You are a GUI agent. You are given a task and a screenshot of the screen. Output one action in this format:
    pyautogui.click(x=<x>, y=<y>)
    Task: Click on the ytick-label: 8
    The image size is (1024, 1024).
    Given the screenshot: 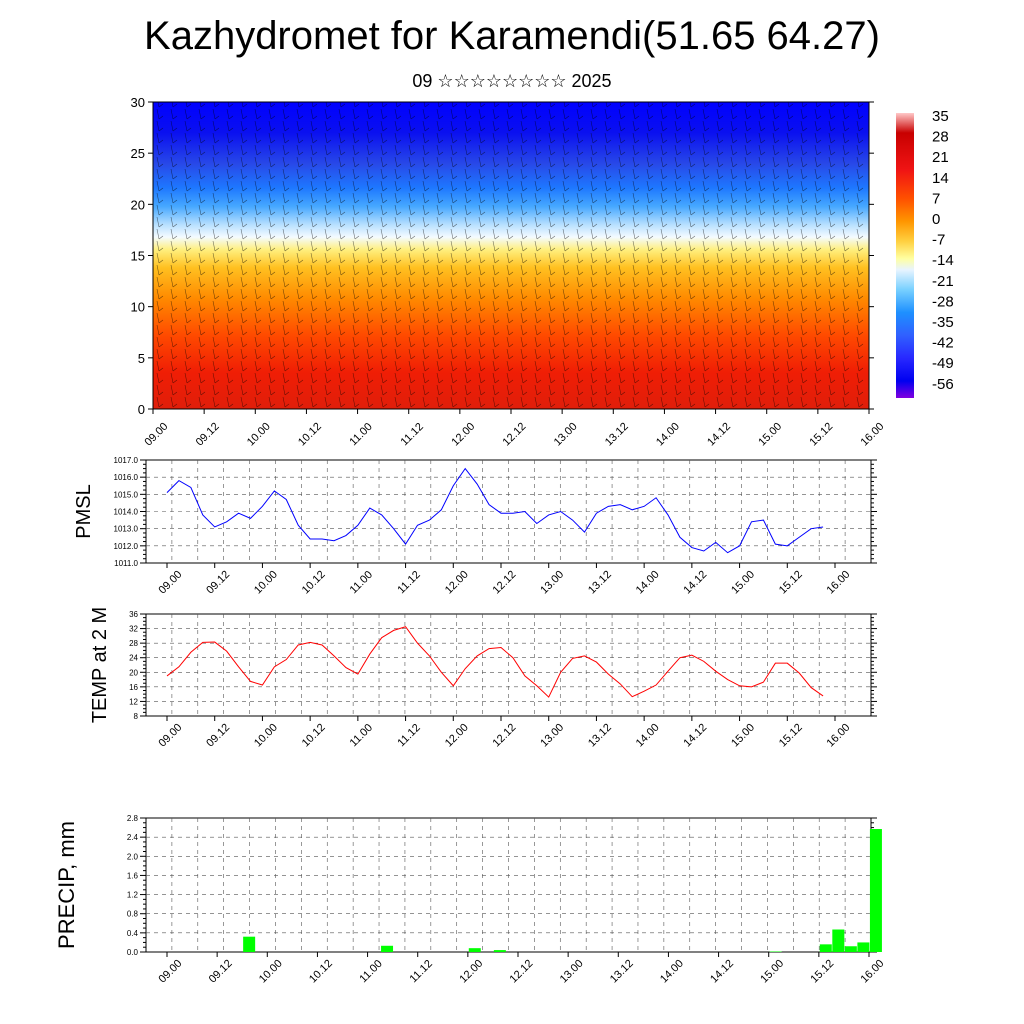 What is the action you would take?
    pyautogui.click(x=136, y=716)
    